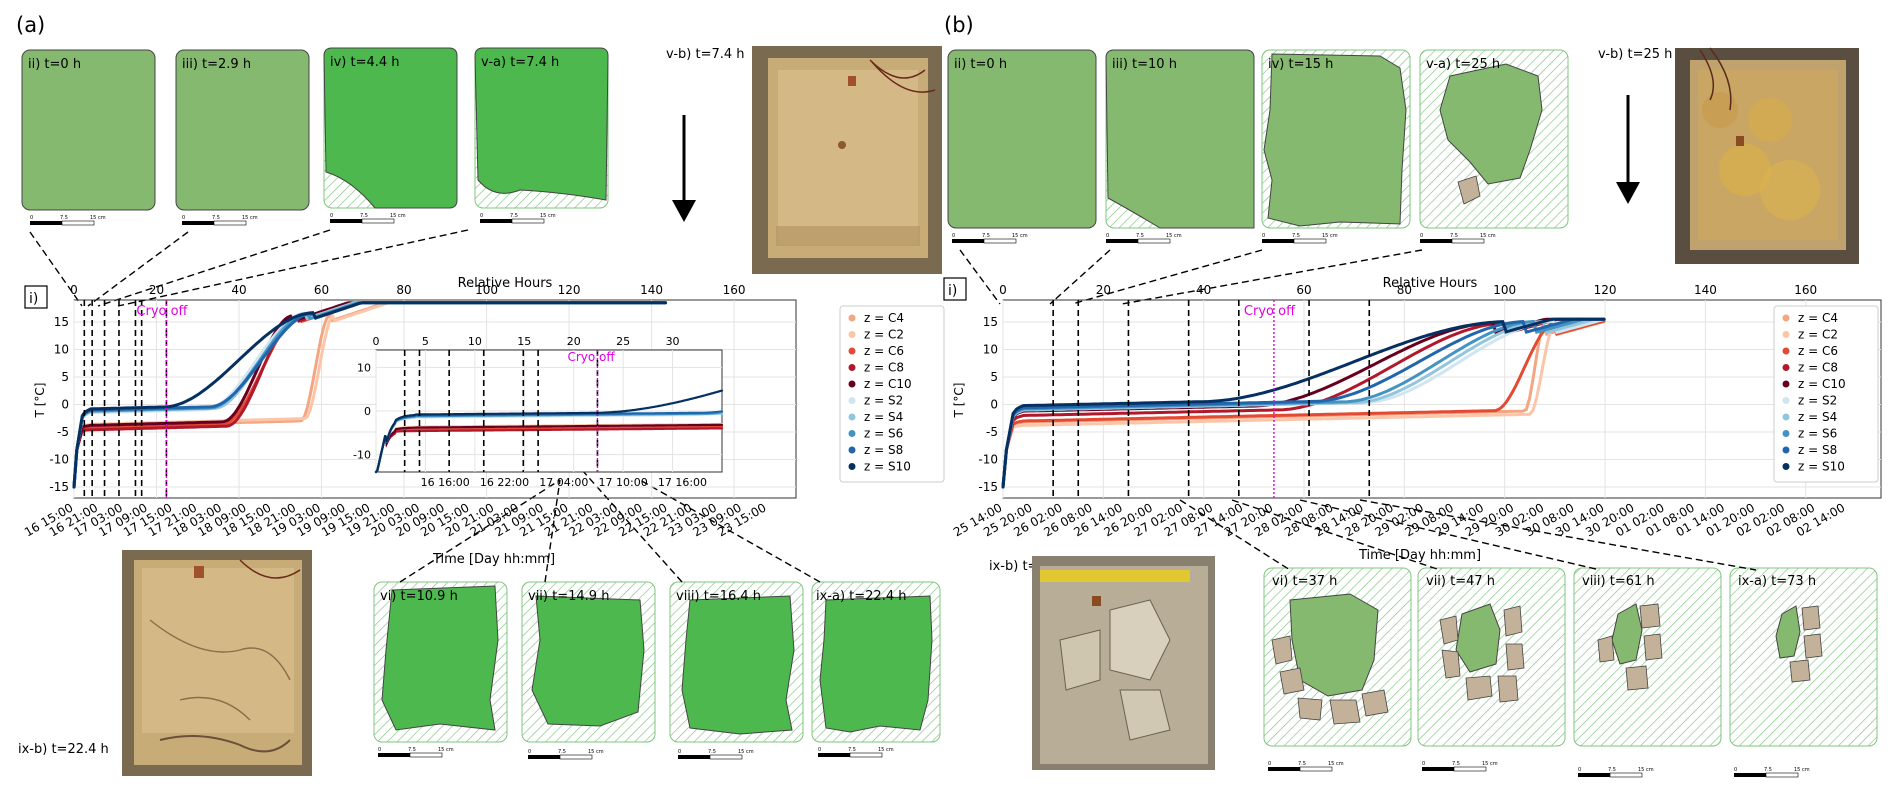 Image resolution: width=1892 pixels, height=797 pixels. I want to click on chart-b-grid, so click(1441, 399).